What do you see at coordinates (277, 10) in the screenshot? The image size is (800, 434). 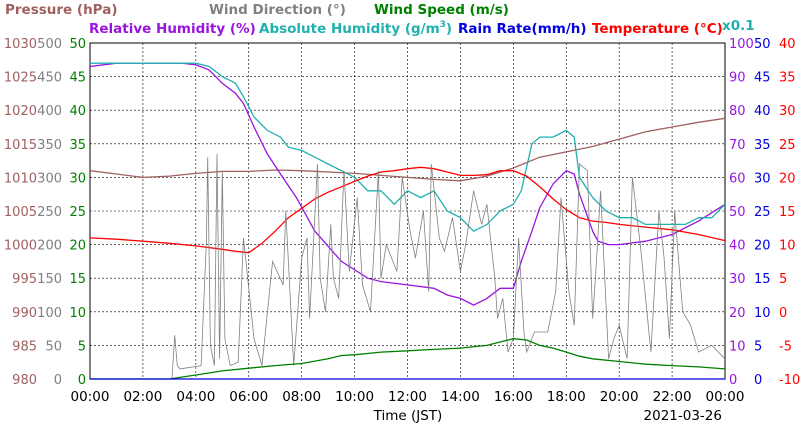 I see `wind-direction-axis-title: Wind Direction (°)` at bounding box center [277, 10].